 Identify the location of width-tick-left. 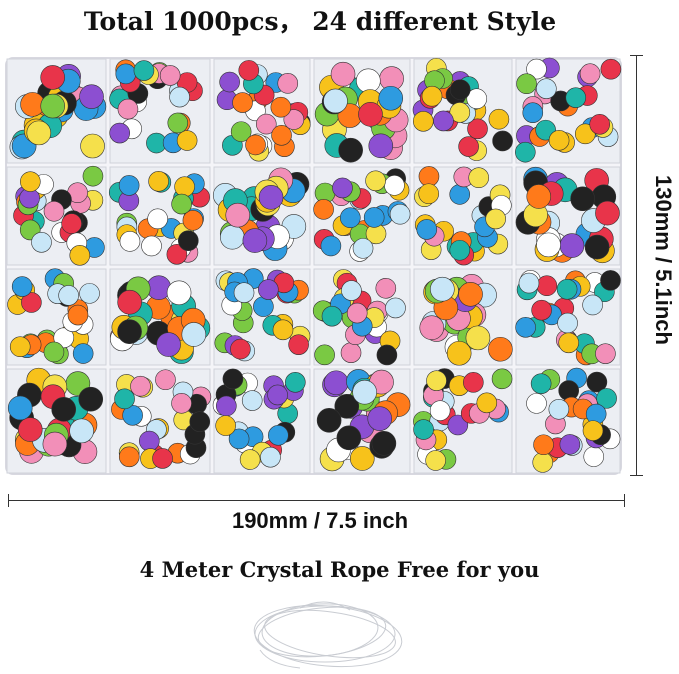
(8, 500).